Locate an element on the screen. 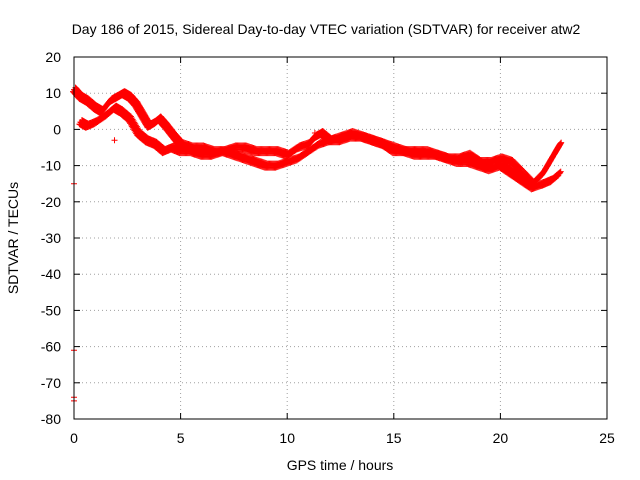 The image size is (640, 480). data-point is located at coordinates (114, 140).